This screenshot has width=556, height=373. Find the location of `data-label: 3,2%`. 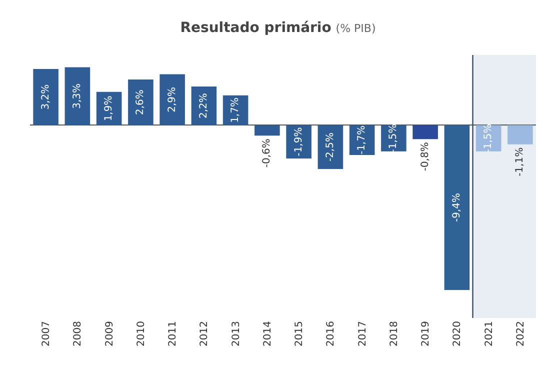

data-label: 3,2% is located at coordinates (46, 97).